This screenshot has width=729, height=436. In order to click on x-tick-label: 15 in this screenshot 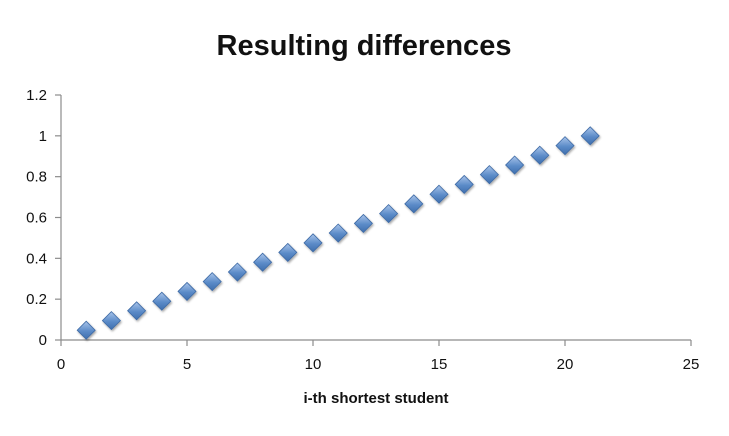, I will do `click(439, 364)`.